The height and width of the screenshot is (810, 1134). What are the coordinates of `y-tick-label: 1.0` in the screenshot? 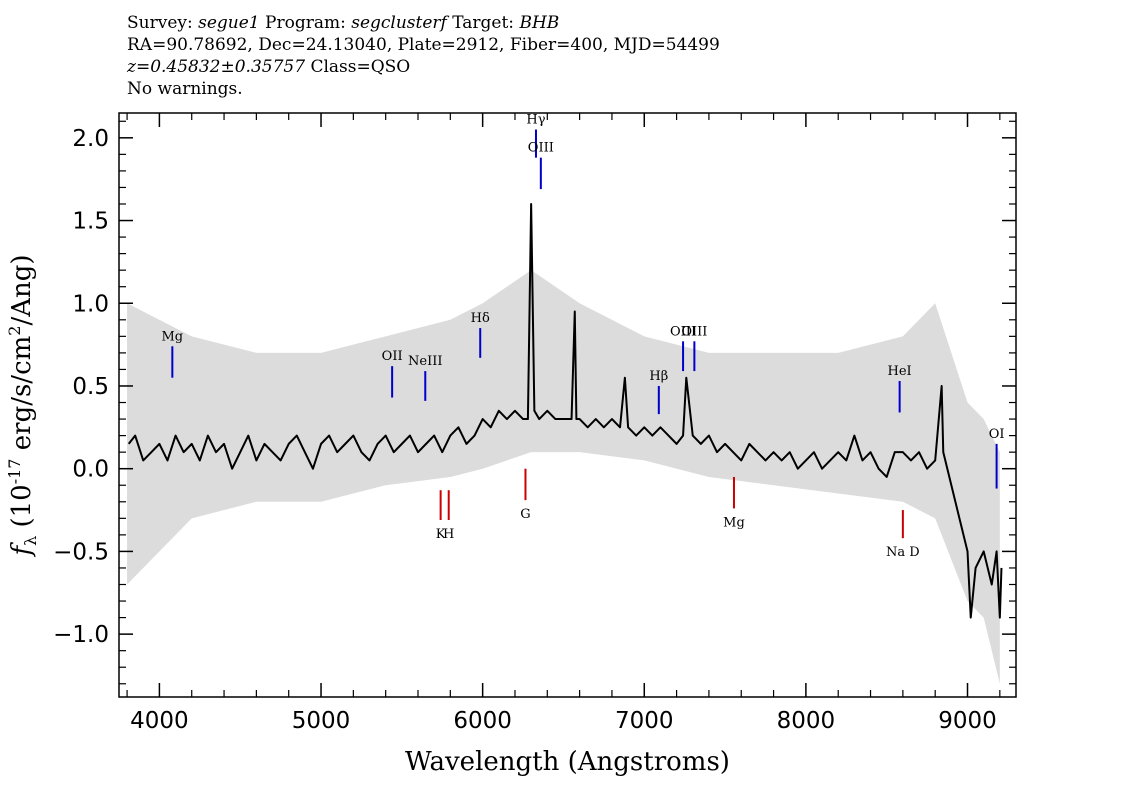 It's located at (90, 304).